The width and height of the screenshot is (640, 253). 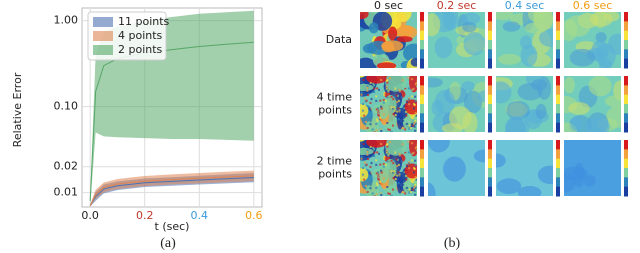 I want to click on row-label: 4 time, so click(x=335, y=97).